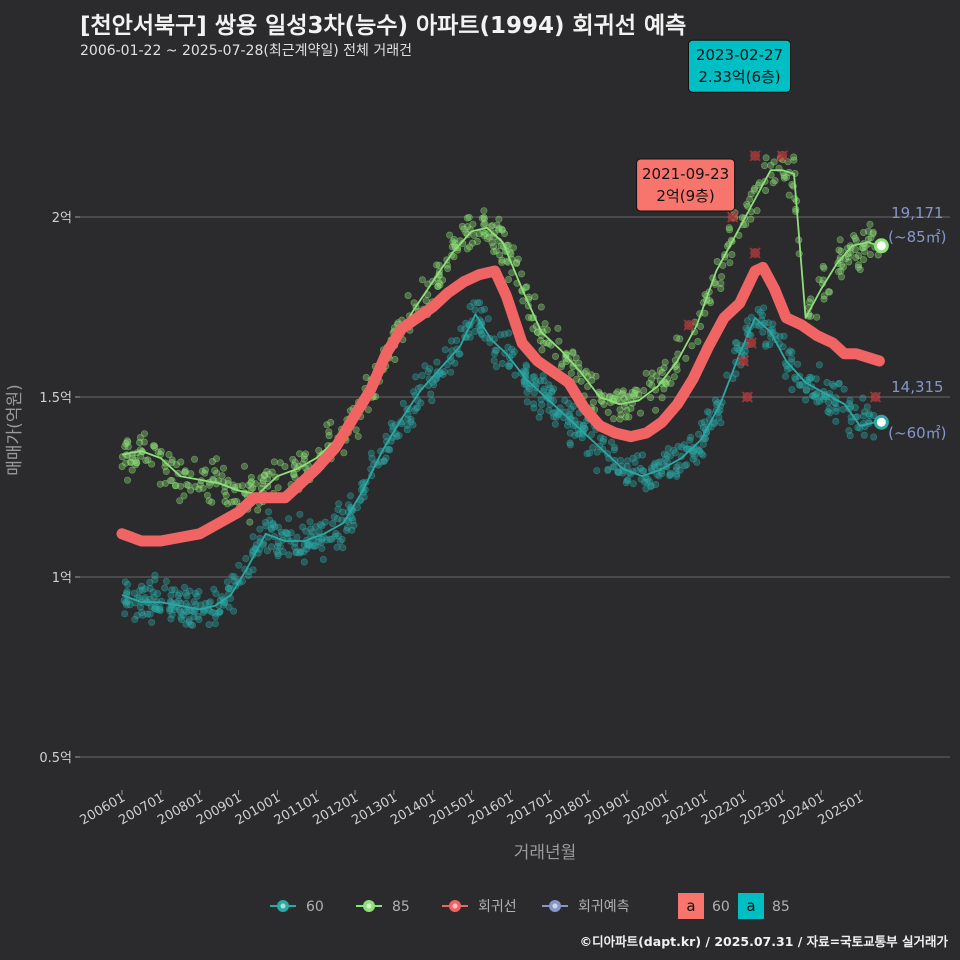 The image size is (960, 960). What do you see at coordinates (383, 907) in the screenshot?
I see `legend-item-85: 85` at bounding box center [383, 907].